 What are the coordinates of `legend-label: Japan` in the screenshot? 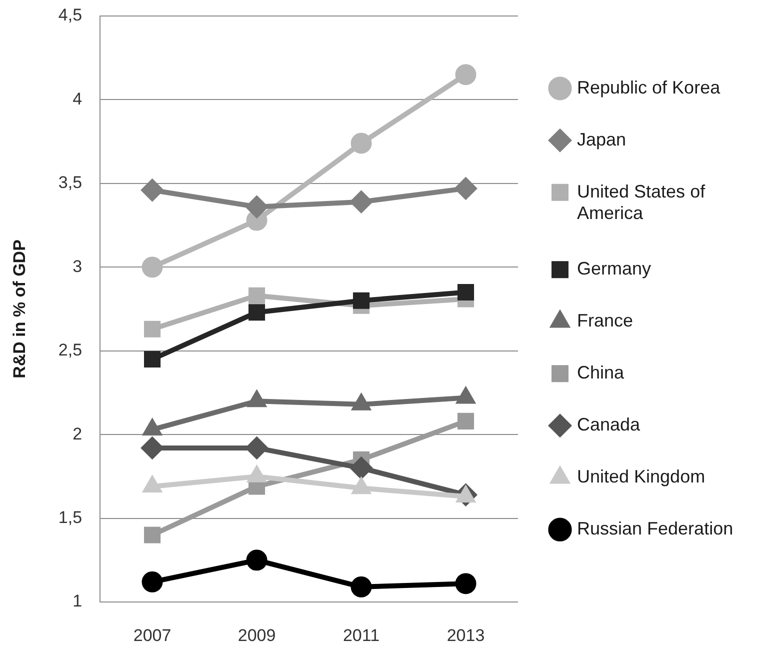 It's located at (601, 139).